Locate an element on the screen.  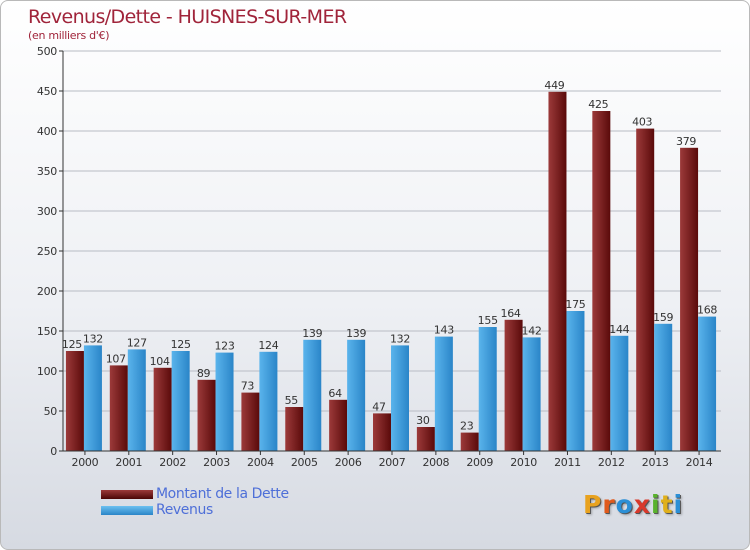
x-tick-label: 2012 is located at coordinates (611, 462).